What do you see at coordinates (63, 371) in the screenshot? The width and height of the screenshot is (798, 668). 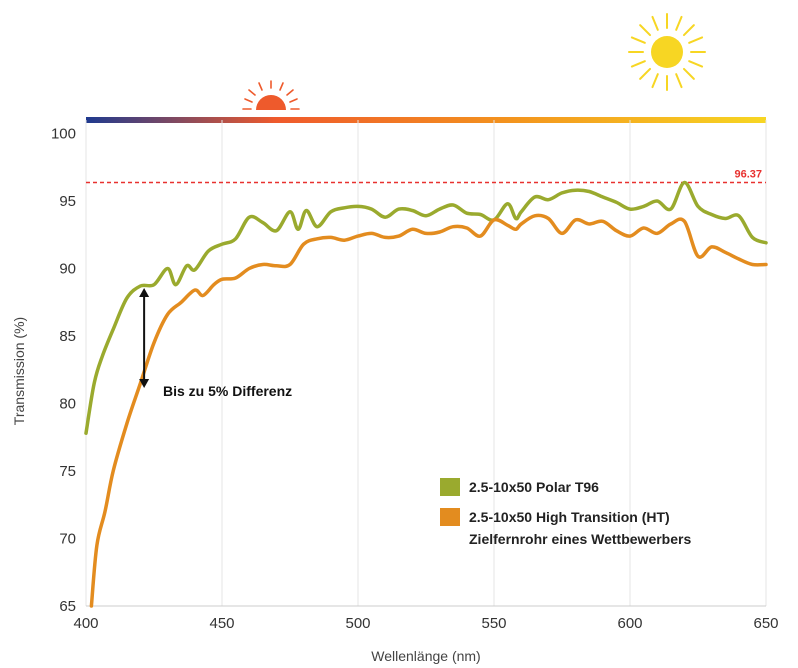 I see `y-tick-labels: 65 70 75 80 85 90 95 100` at bounding box center [63, 371].